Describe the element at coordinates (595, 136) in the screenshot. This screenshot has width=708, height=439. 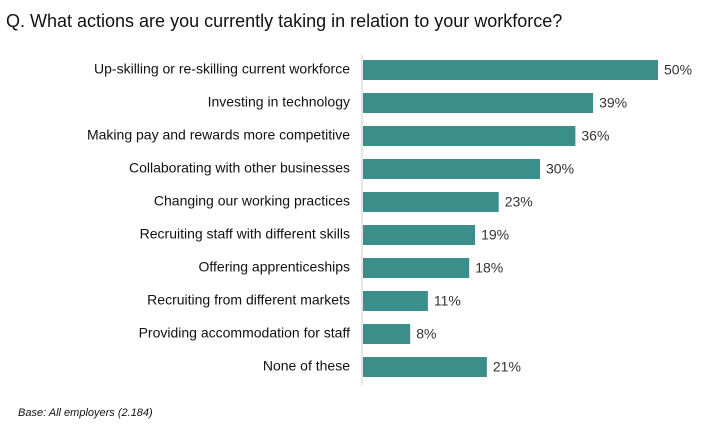
I see `value-label: 36%` at that location.